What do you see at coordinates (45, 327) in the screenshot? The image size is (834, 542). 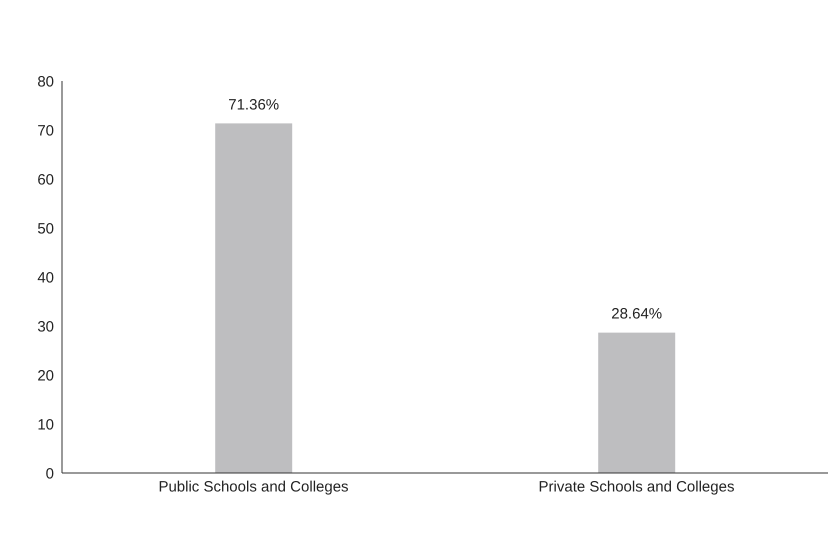 I see `y-tick-label: 30` at bounding box center [45, 327].